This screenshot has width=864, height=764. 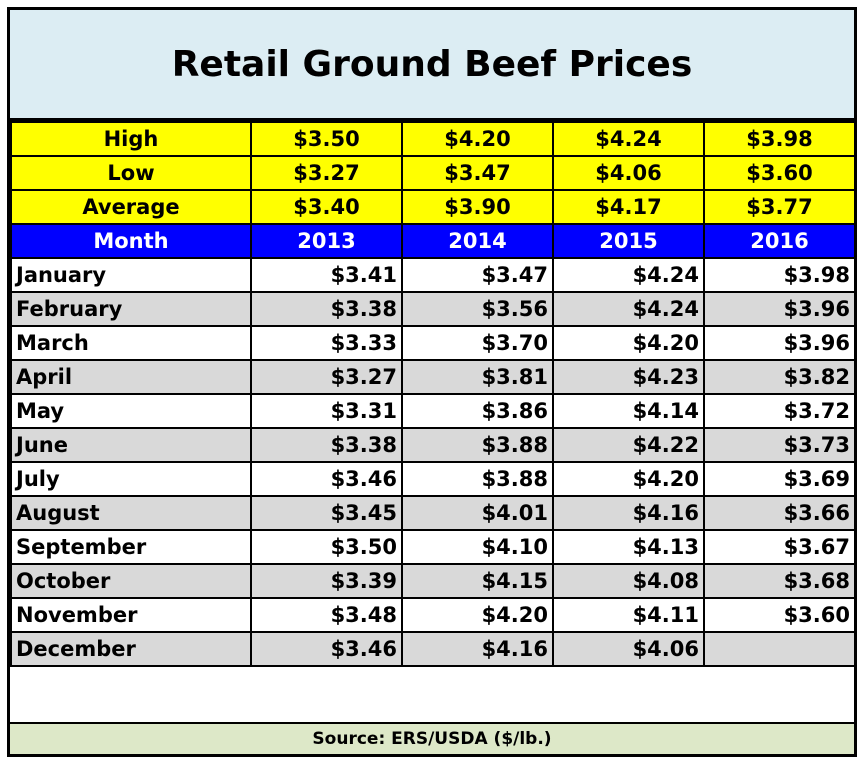 I want to click on table-row: January $3.41 $3.47 $4.24 $3.98, so click(x=433, y=275).